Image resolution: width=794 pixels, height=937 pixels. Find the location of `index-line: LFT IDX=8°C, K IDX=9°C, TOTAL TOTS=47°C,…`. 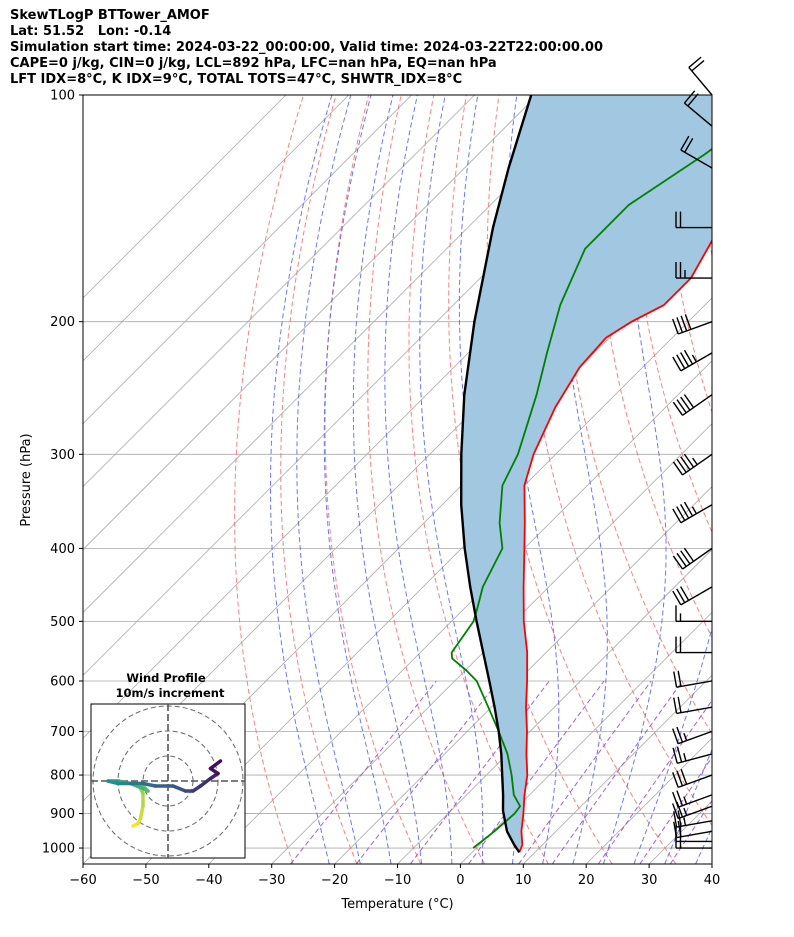

index-line: LFT IDX=8°C, K IDX=9°C, TOTAL TOTS=47°C,… is located at coordinates (236, 79).